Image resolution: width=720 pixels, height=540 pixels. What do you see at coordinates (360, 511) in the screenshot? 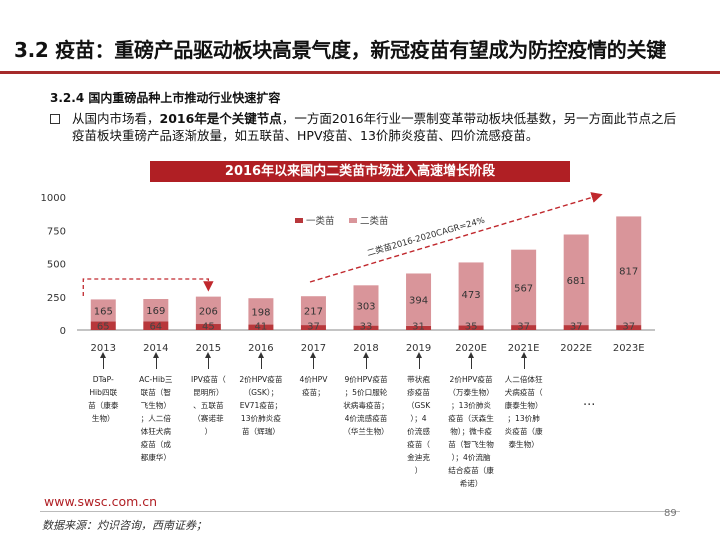
I see `footer-divider` at bounding box center [360, 511].